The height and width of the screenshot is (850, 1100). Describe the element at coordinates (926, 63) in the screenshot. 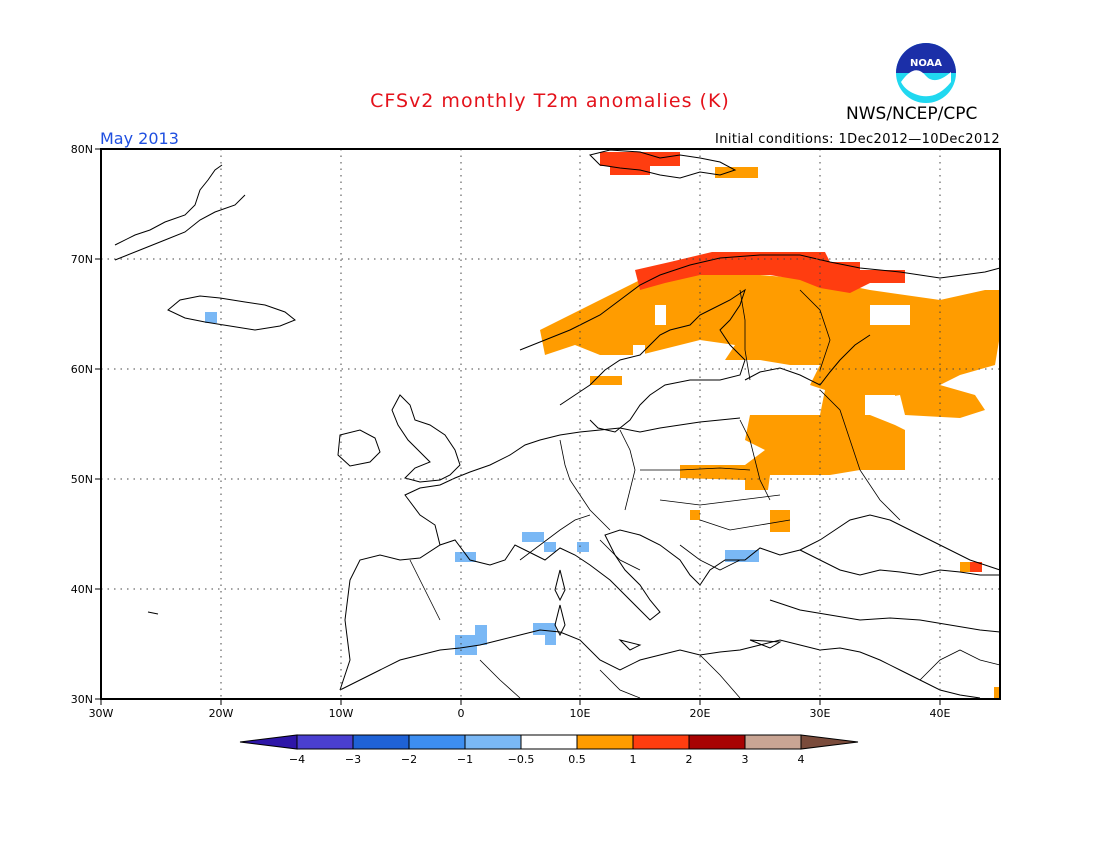

I see `logo-text: NOAA` at that location.